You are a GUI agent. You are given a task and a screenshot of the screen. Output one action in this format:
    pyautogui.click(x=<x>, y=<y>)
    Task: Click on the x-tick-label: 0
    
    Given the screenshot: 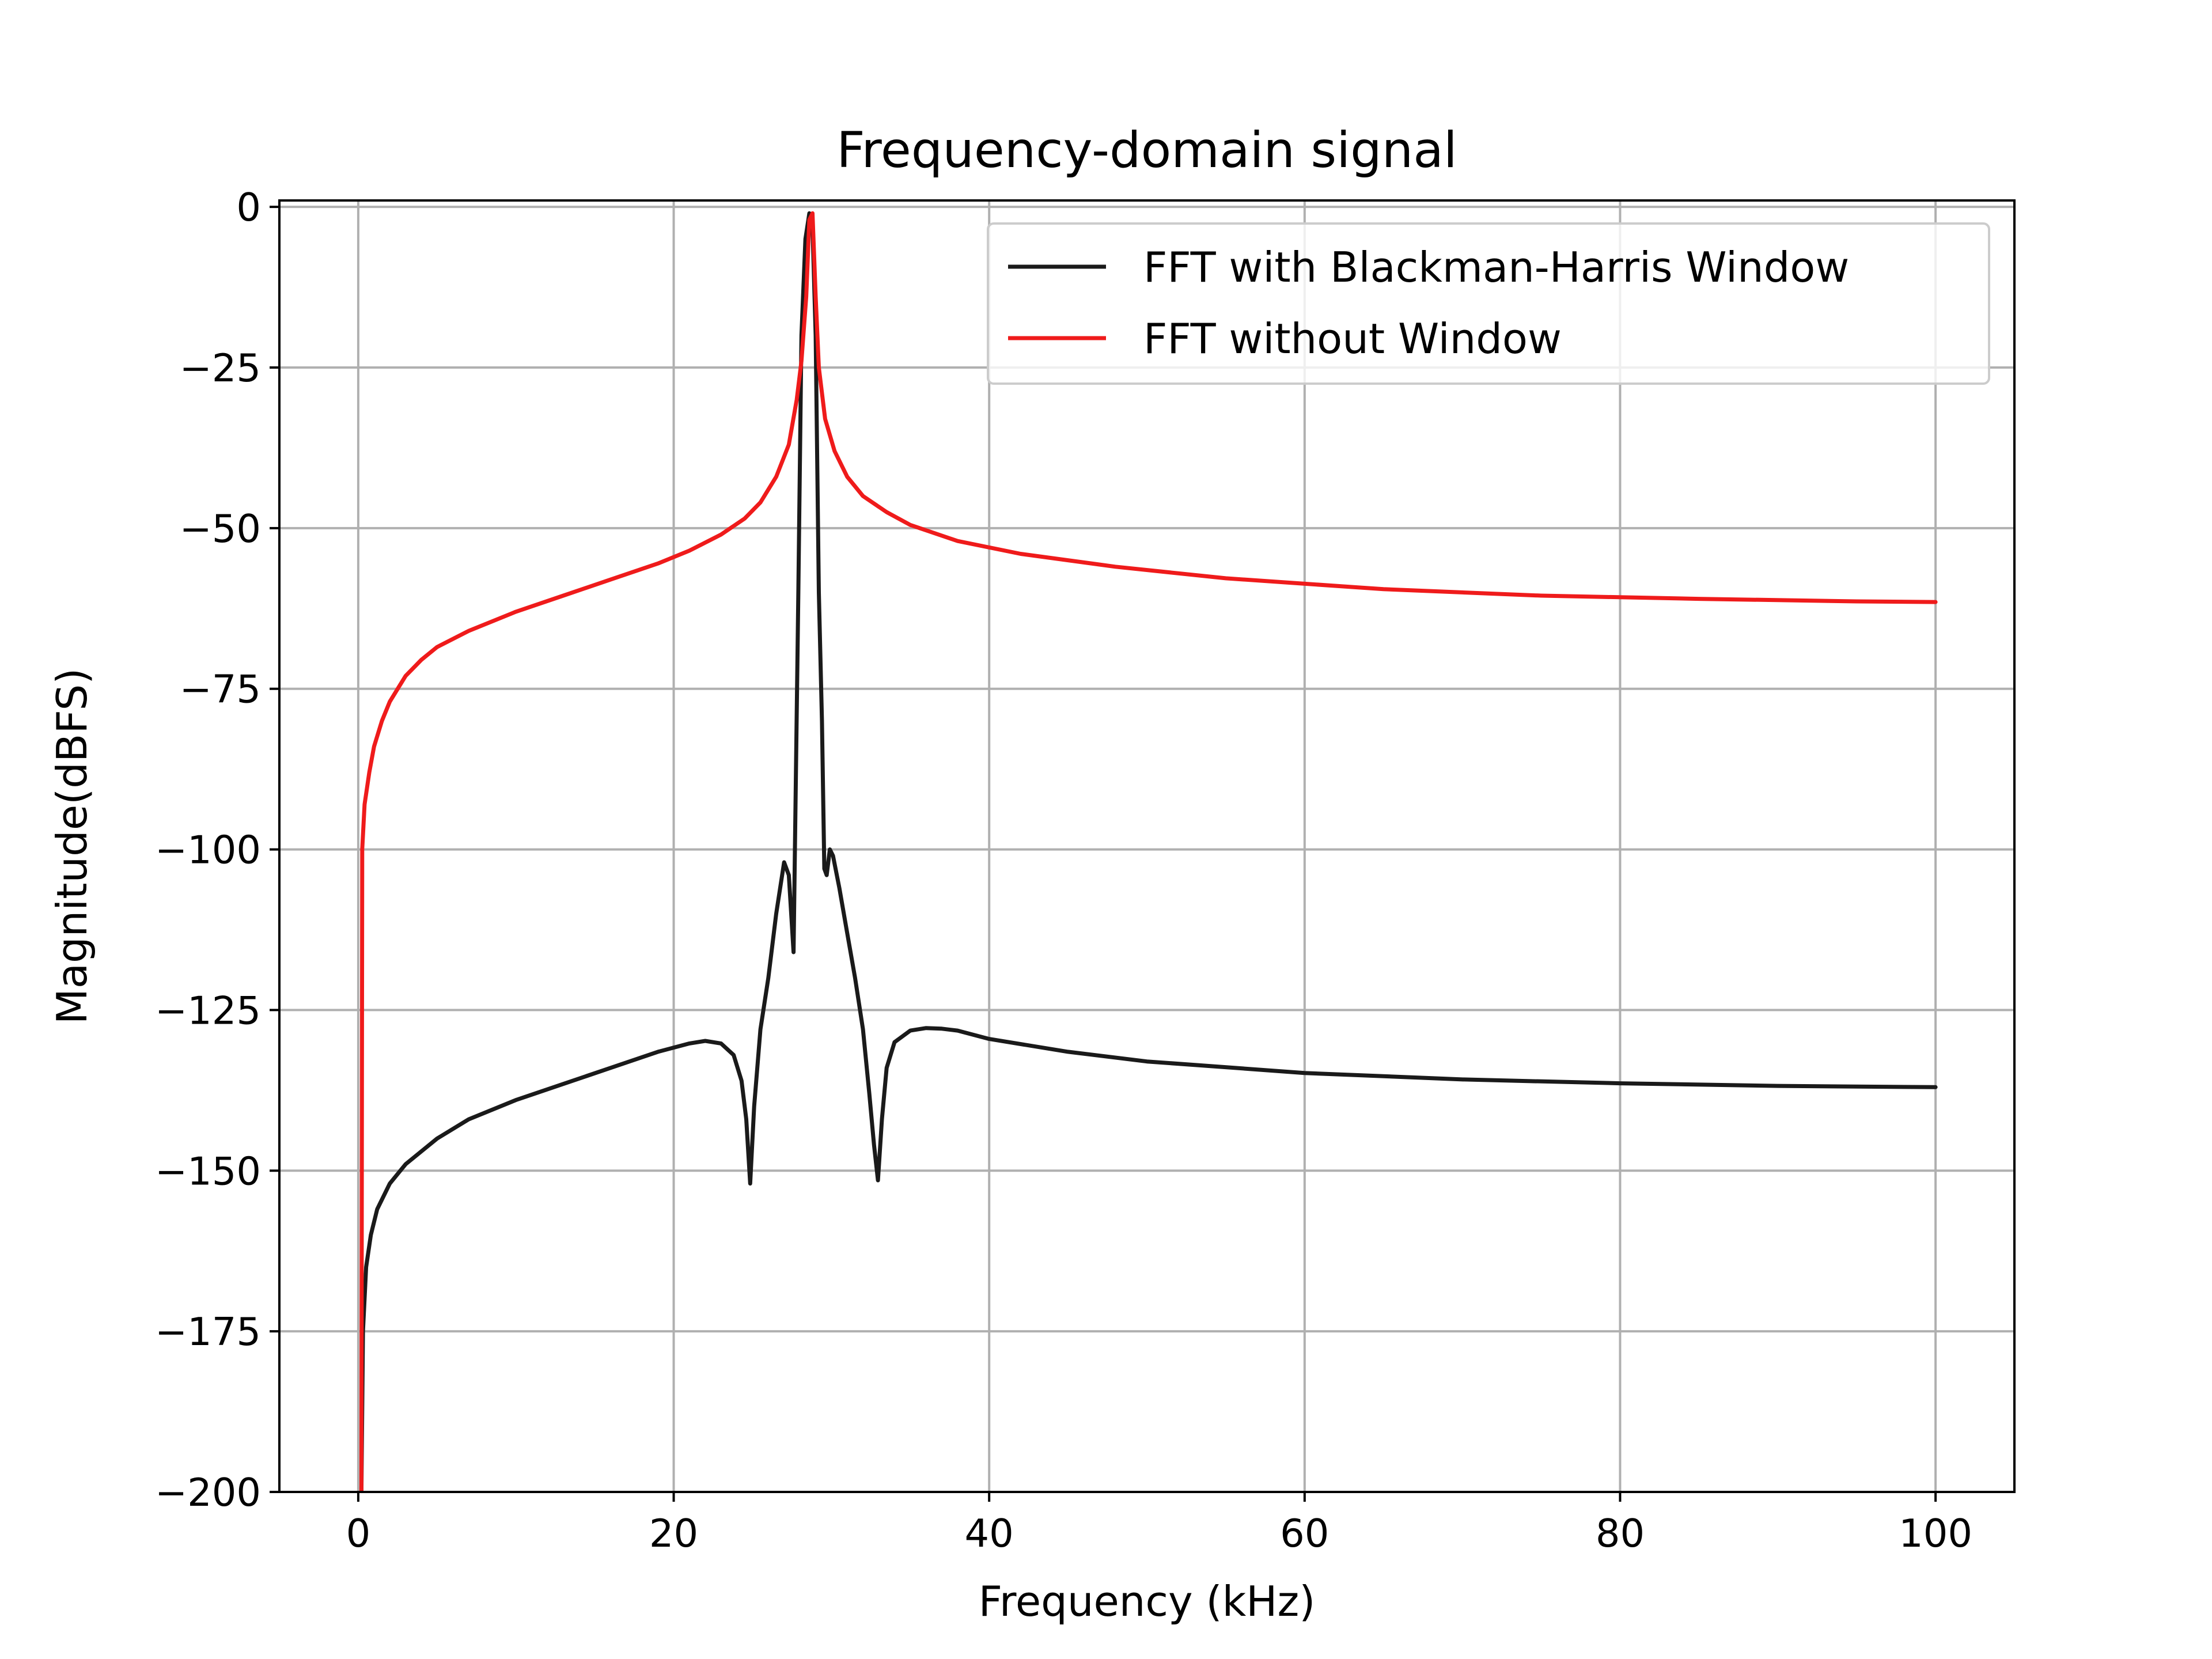 What is the action you would take?
    pyautogui.click(x=358, y=1533)
    